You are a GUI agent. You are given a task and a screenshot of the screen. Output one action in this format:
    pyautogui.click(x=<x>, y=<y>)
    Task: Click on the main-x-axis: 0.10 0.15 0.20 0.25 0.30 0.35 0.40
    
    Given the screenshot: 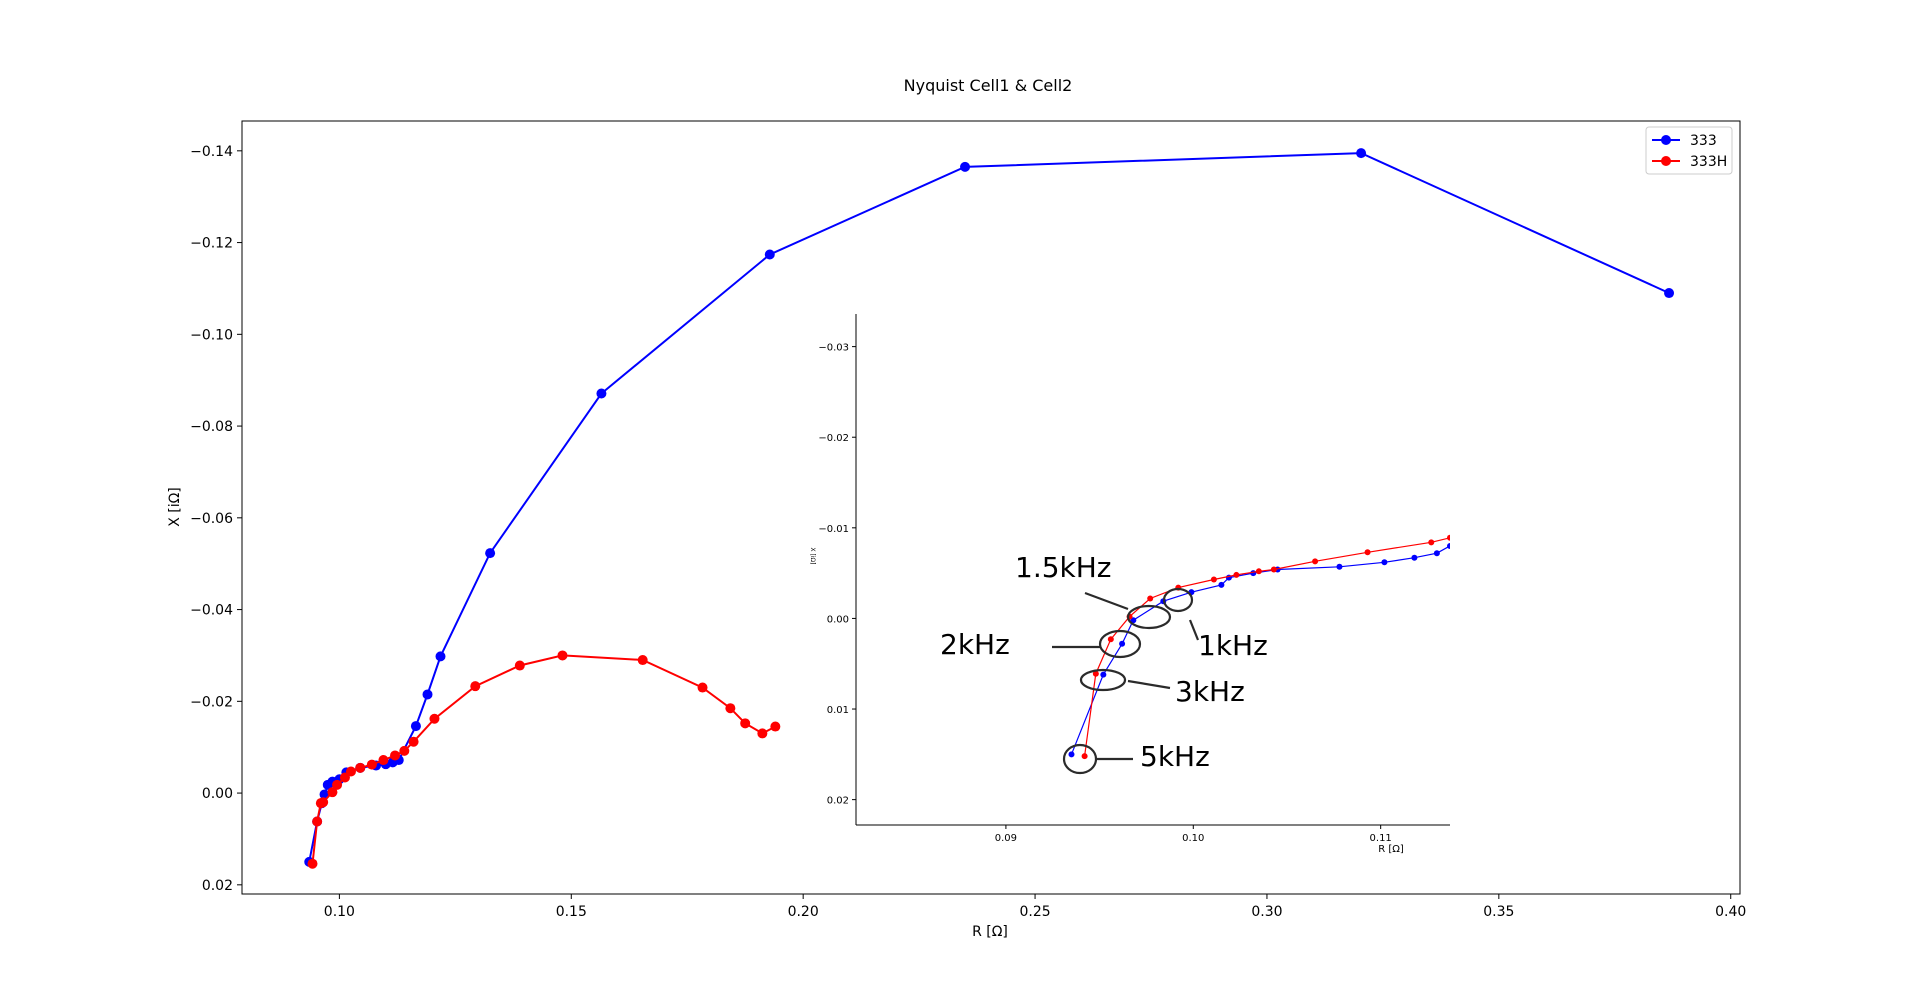 What is the action you would take?
    pyautogui.click(x=1035, y=907)
    